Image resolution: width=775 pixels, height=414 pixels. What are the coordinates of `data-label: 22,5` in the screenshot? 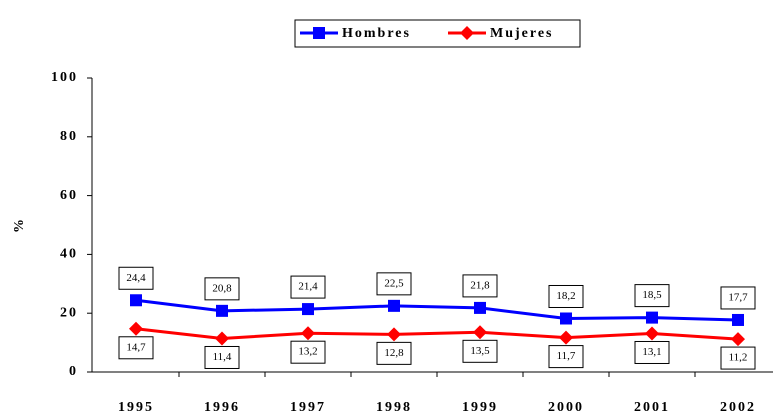 It's located at (394, 283).